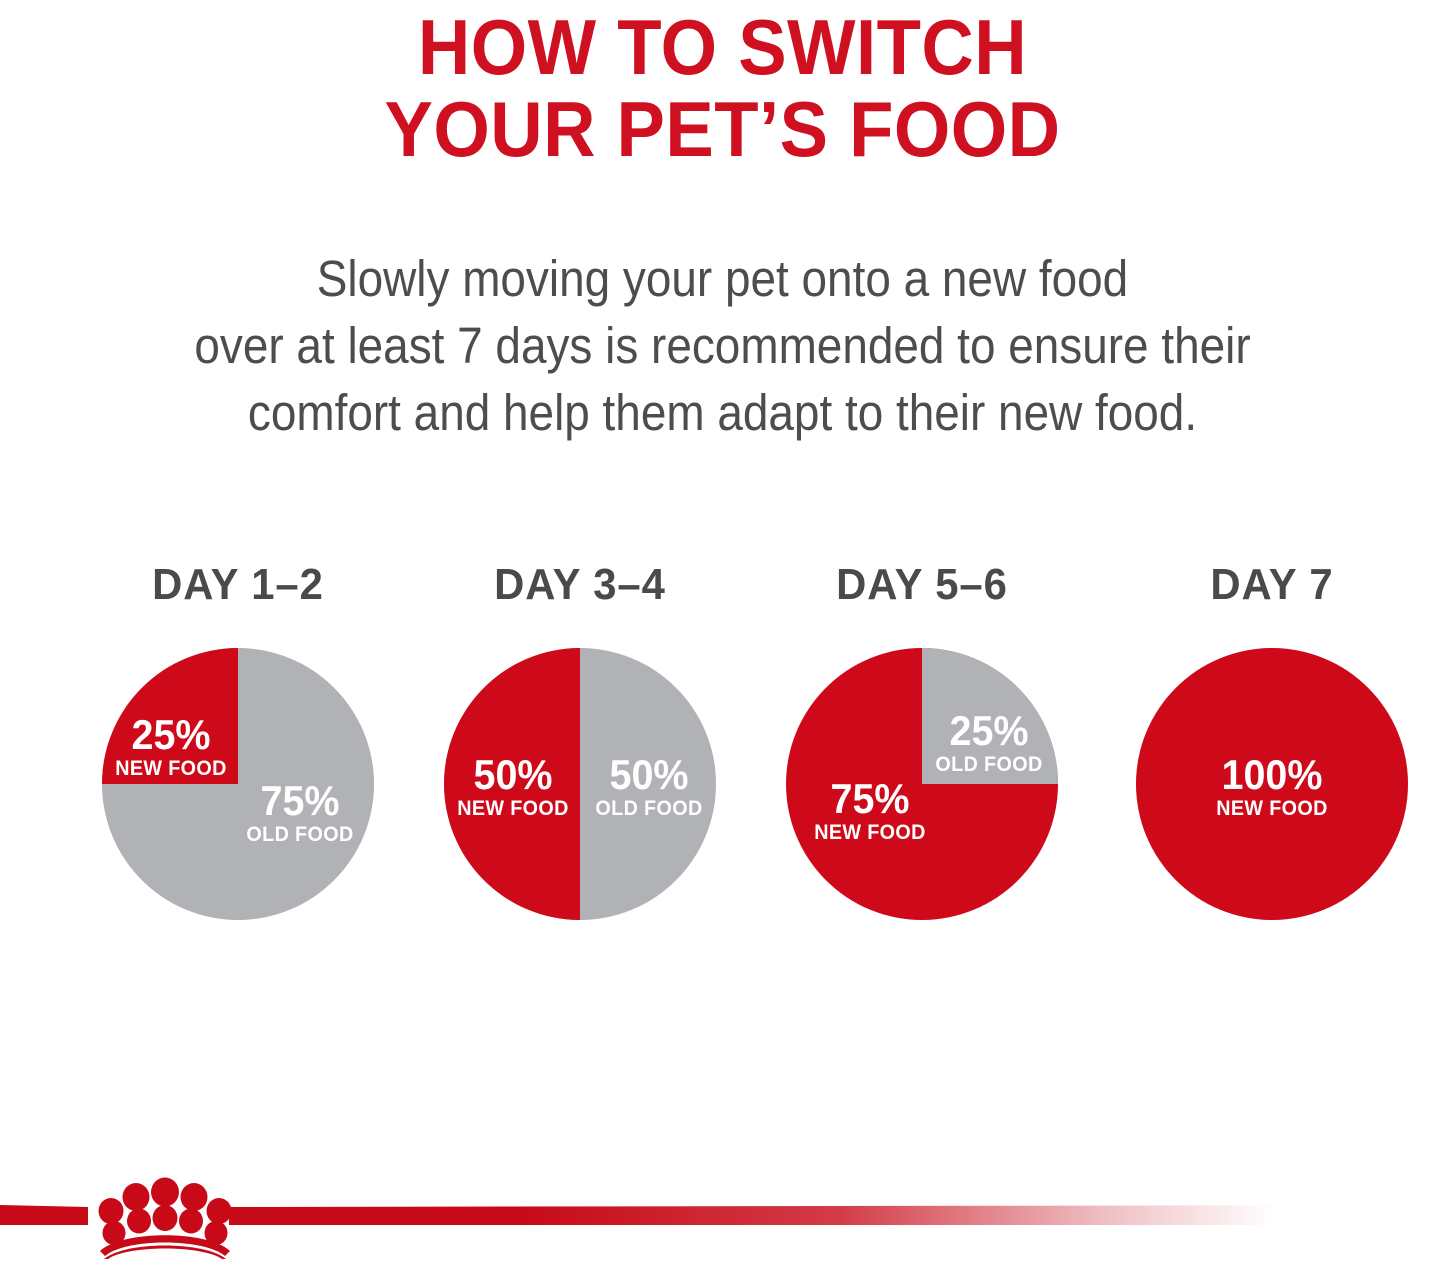 This screenshot has width=1445, height=1265. I want to click on royal-canin-crown-icon, so click(165, 1218).